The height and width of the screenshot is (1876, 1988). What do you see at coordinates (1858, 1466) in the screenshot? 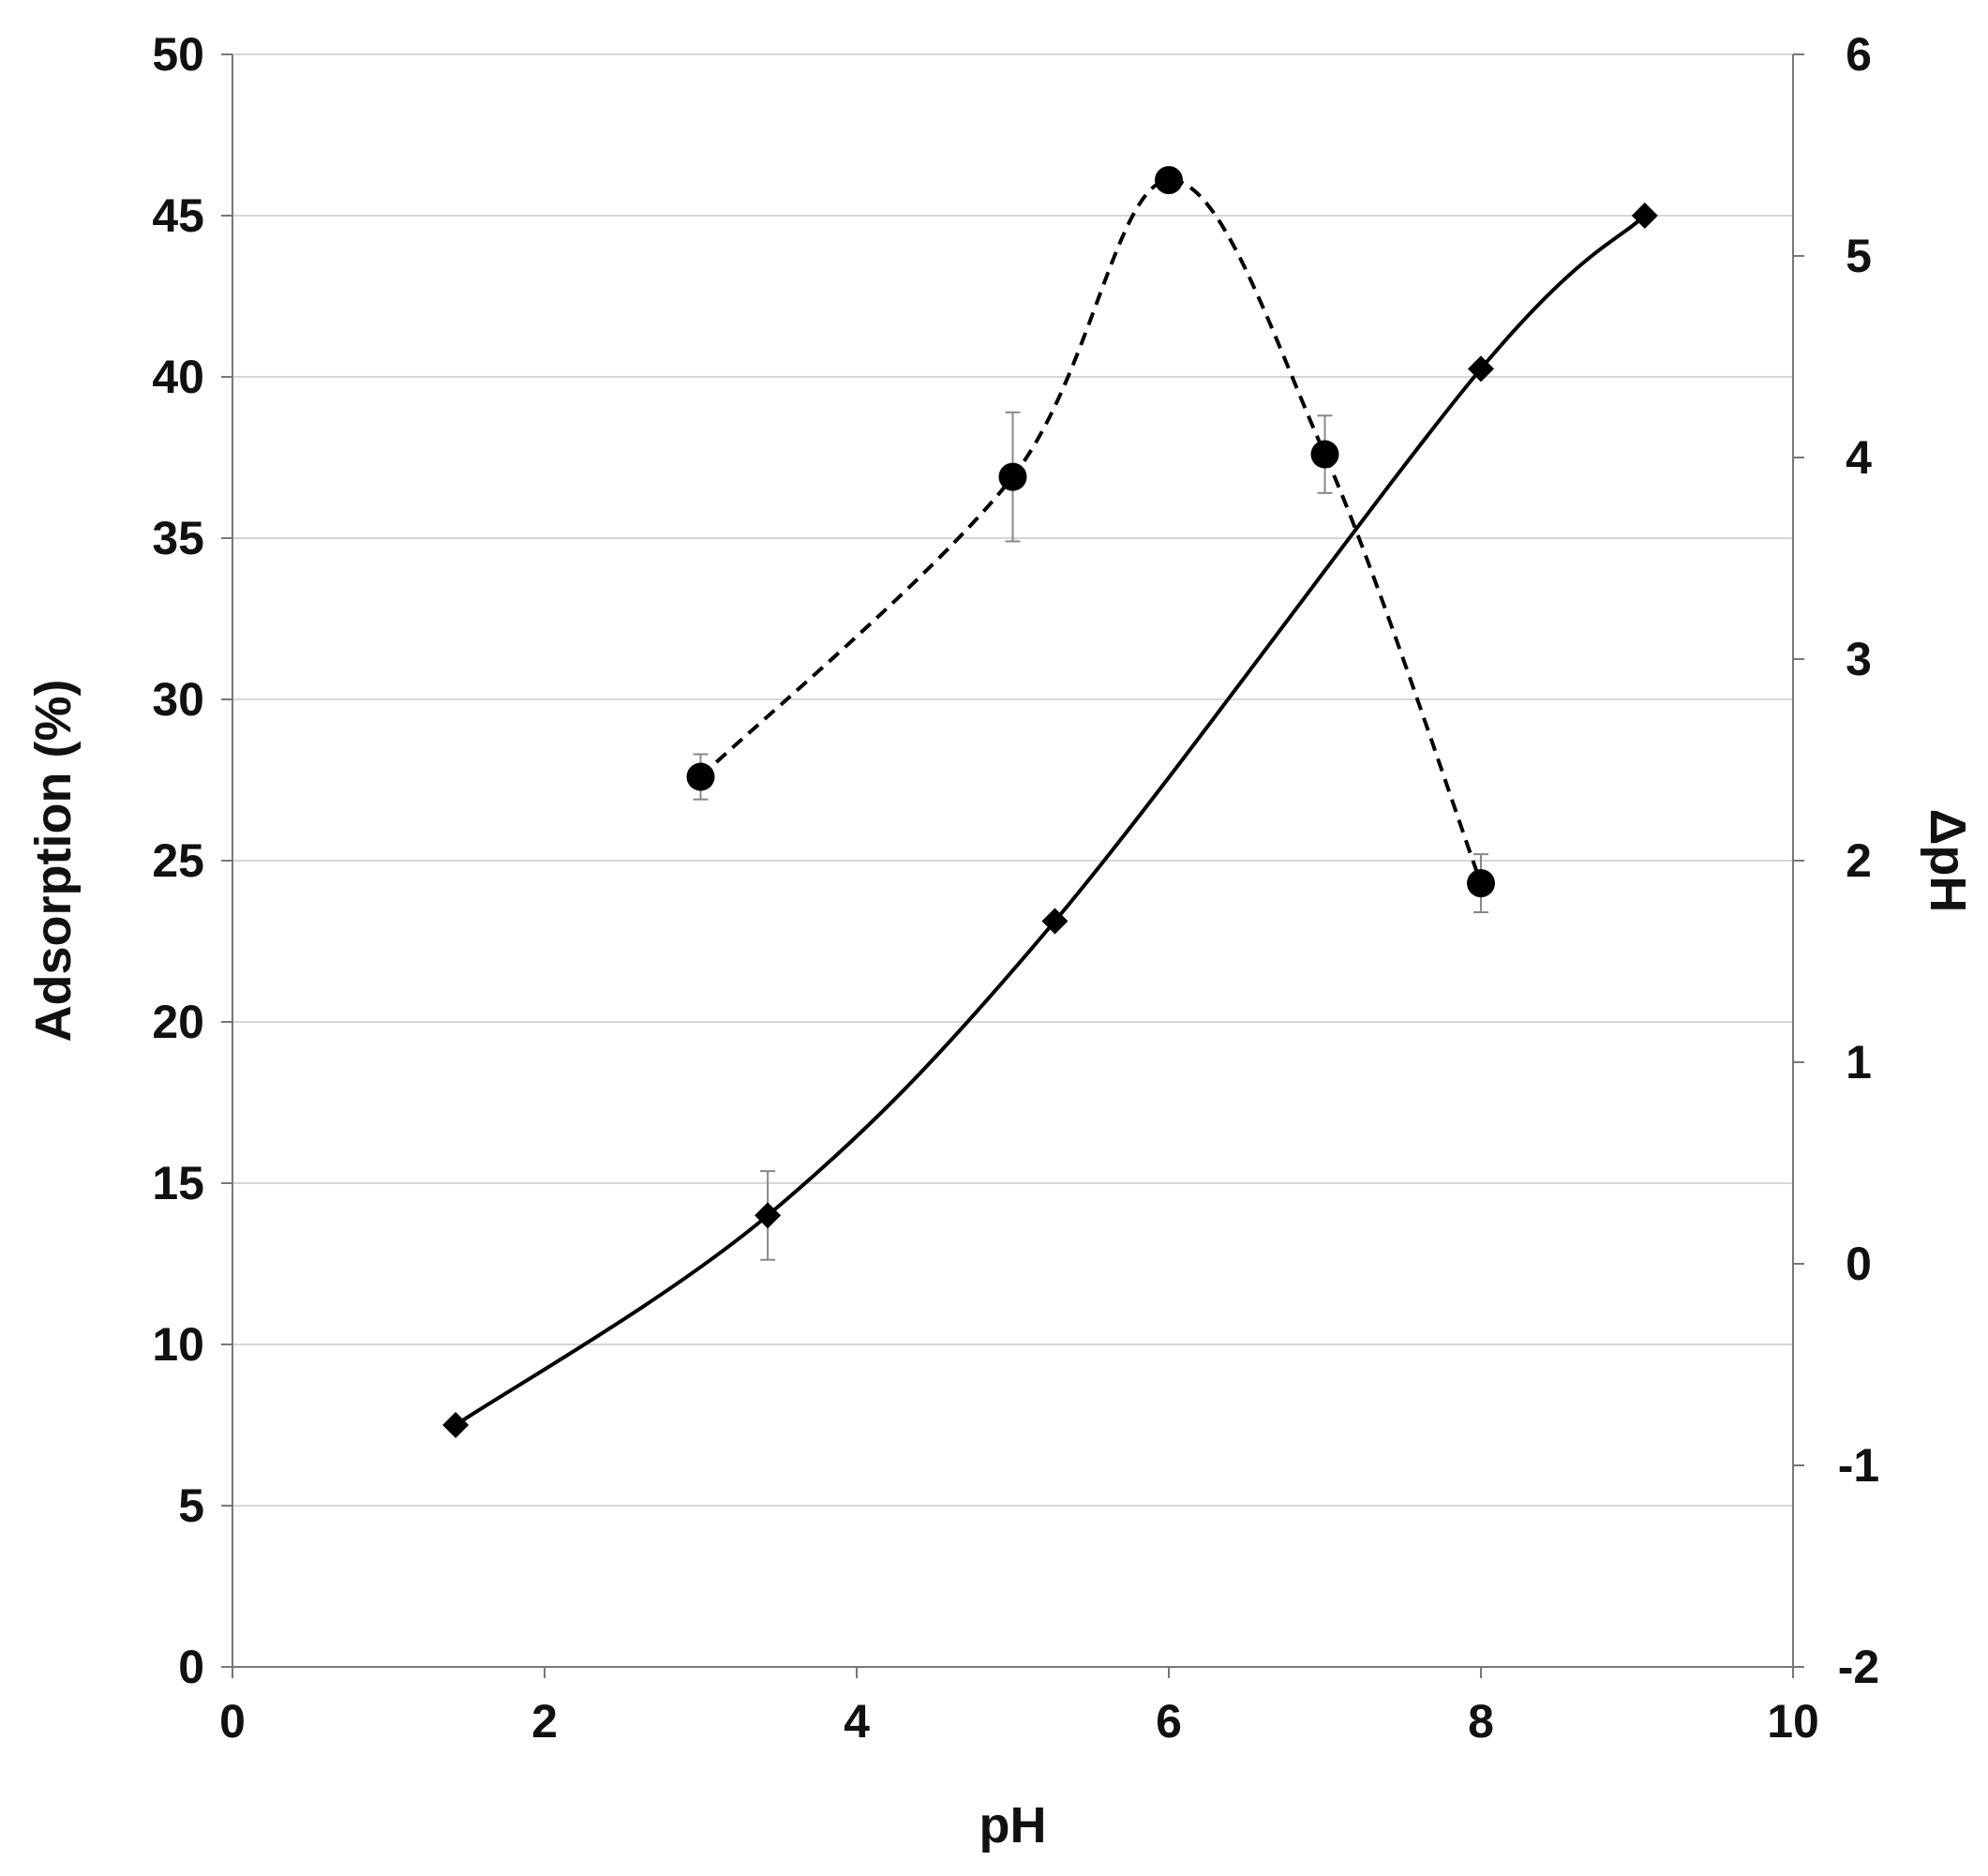
I see `y2-tick-label: -1` at bounding box center [1858, 1466].